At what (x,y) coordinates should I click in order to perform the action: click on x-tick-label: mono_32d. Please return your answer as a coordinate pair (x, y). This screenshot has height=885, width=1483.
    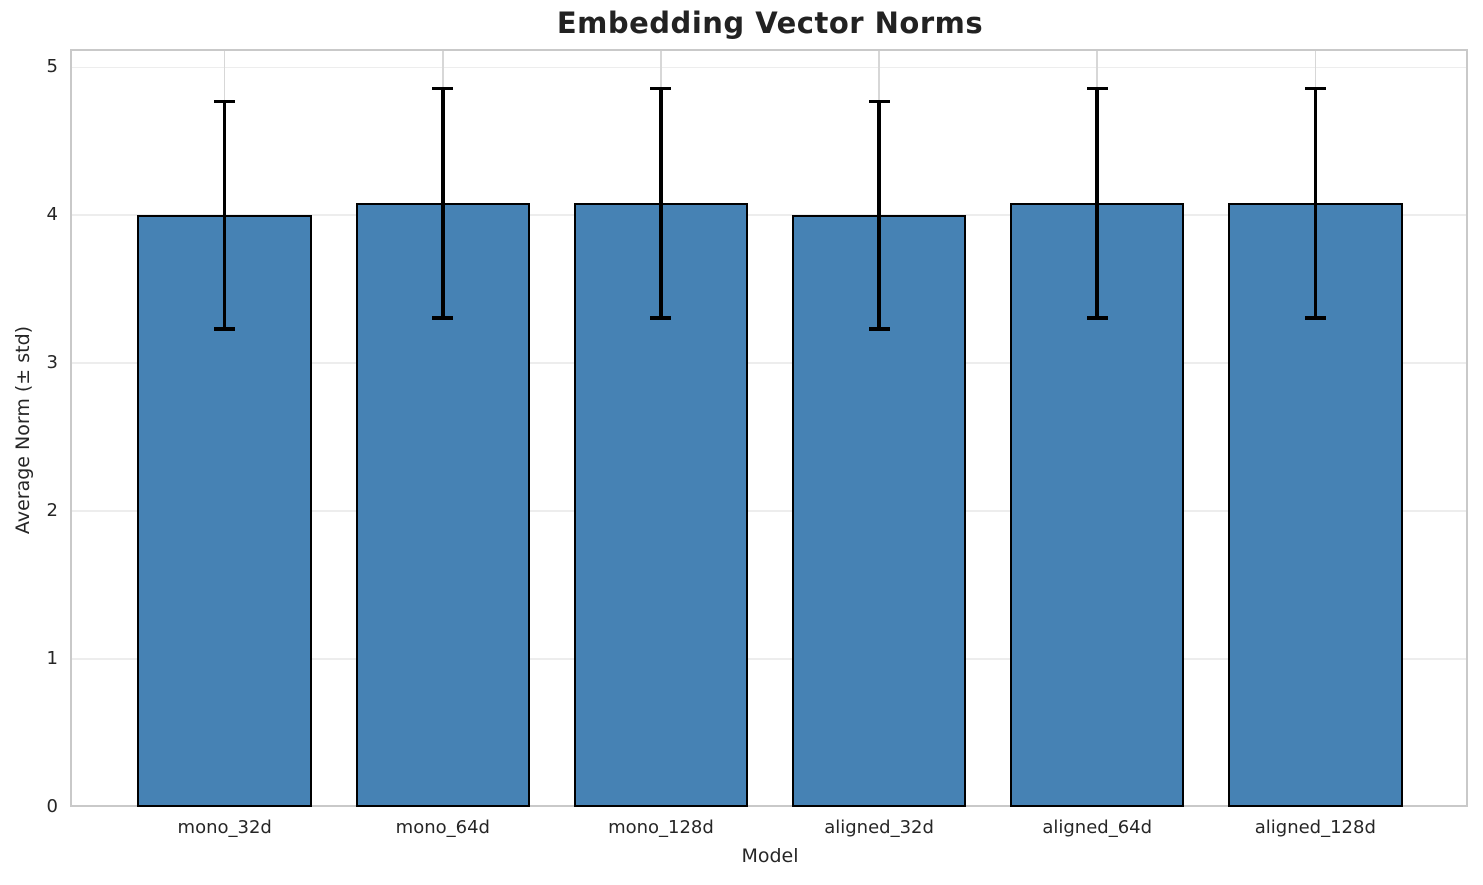
    Looking at the image, I should click on (224, 827).